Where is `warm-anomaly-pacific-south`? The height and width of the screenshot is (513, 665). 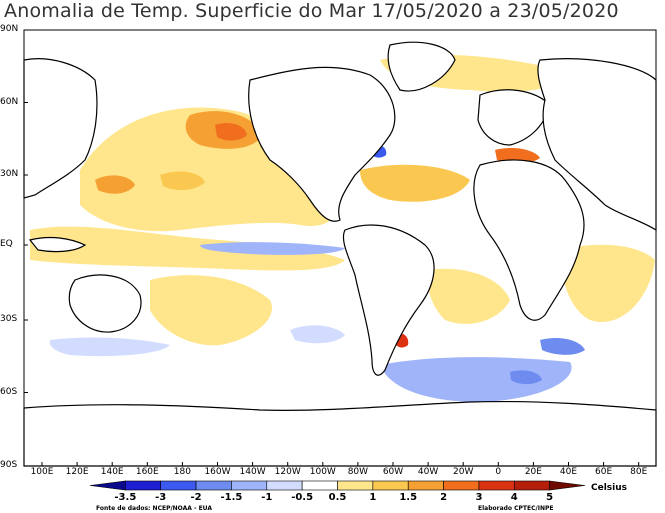
warm-anomaly-pacific-south is located at coordinates (211, 310).